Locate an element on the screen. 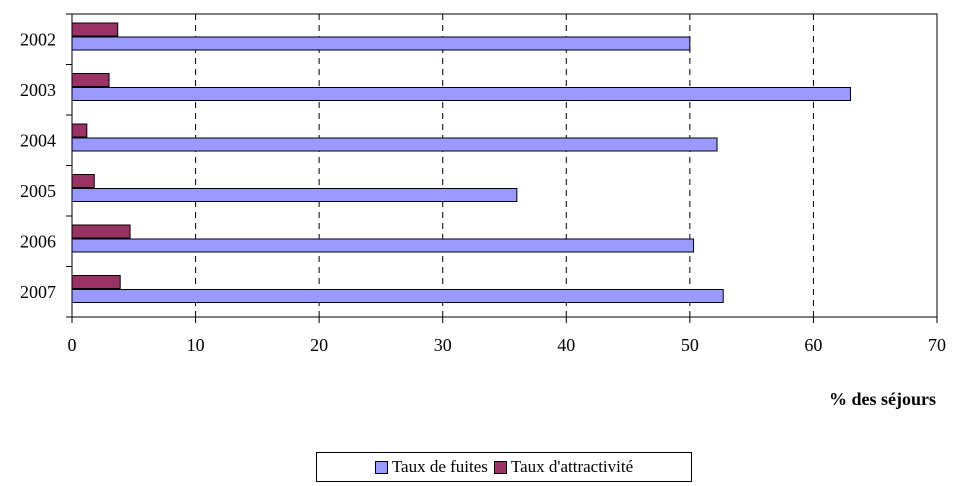  x-tick-label-0: 0 is located at coordinates (72, 345).